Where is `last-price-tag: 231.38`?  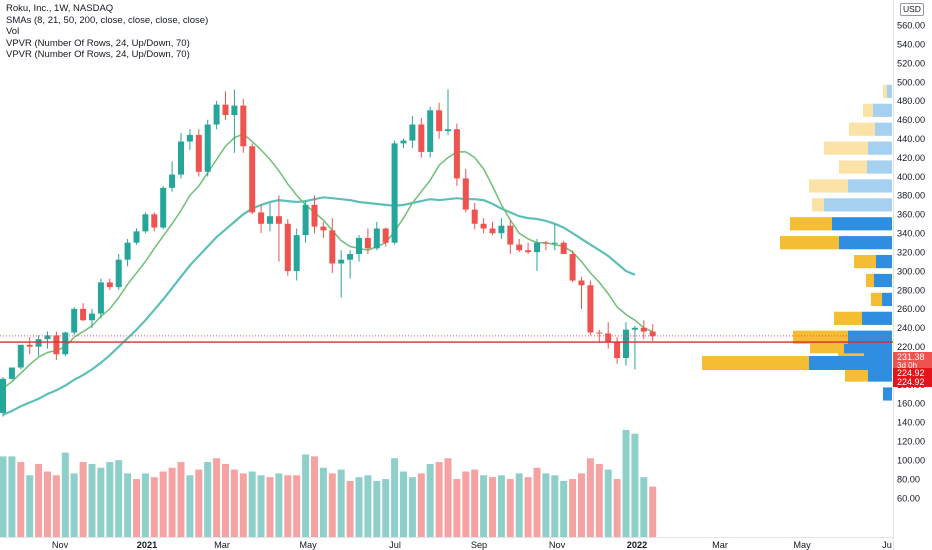
last-price-tag: 231.38 is located at coordinates (912, 357).